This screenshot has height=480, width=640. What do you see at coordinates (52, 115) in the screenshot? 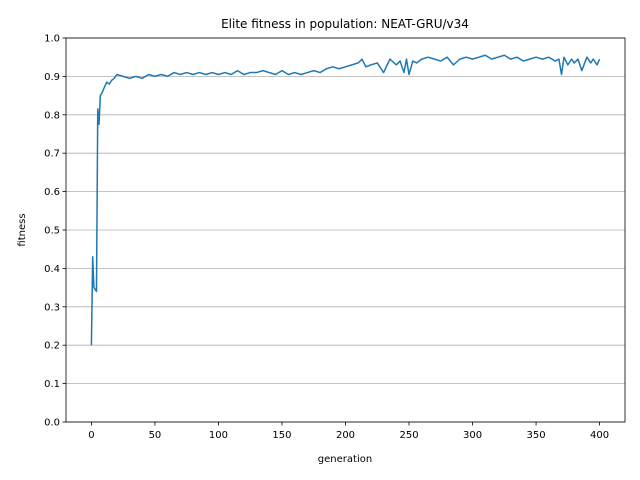
I see `y-tick-label: 0.8` at bounding box center [52, 115].